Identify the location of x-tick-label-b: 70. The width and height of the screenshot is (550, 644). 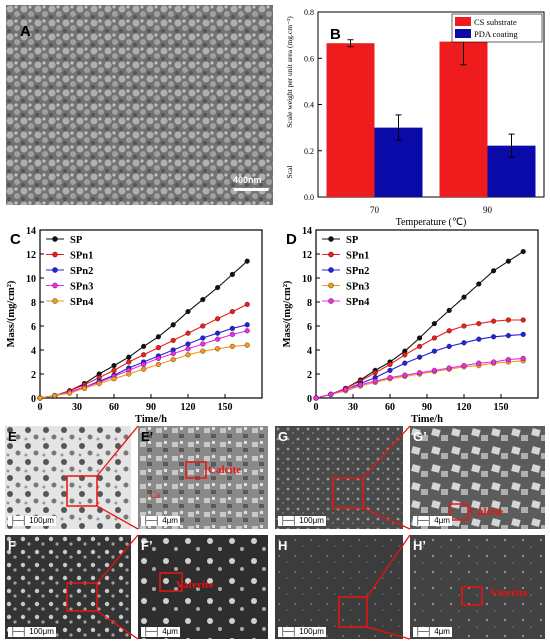
(375, 210).